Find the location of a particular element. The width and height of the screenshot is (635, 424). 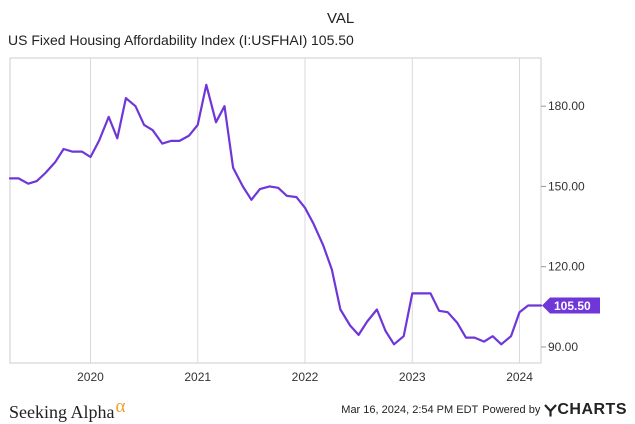

legend-series-value: 105.50 is located at coordinates (332, 40).